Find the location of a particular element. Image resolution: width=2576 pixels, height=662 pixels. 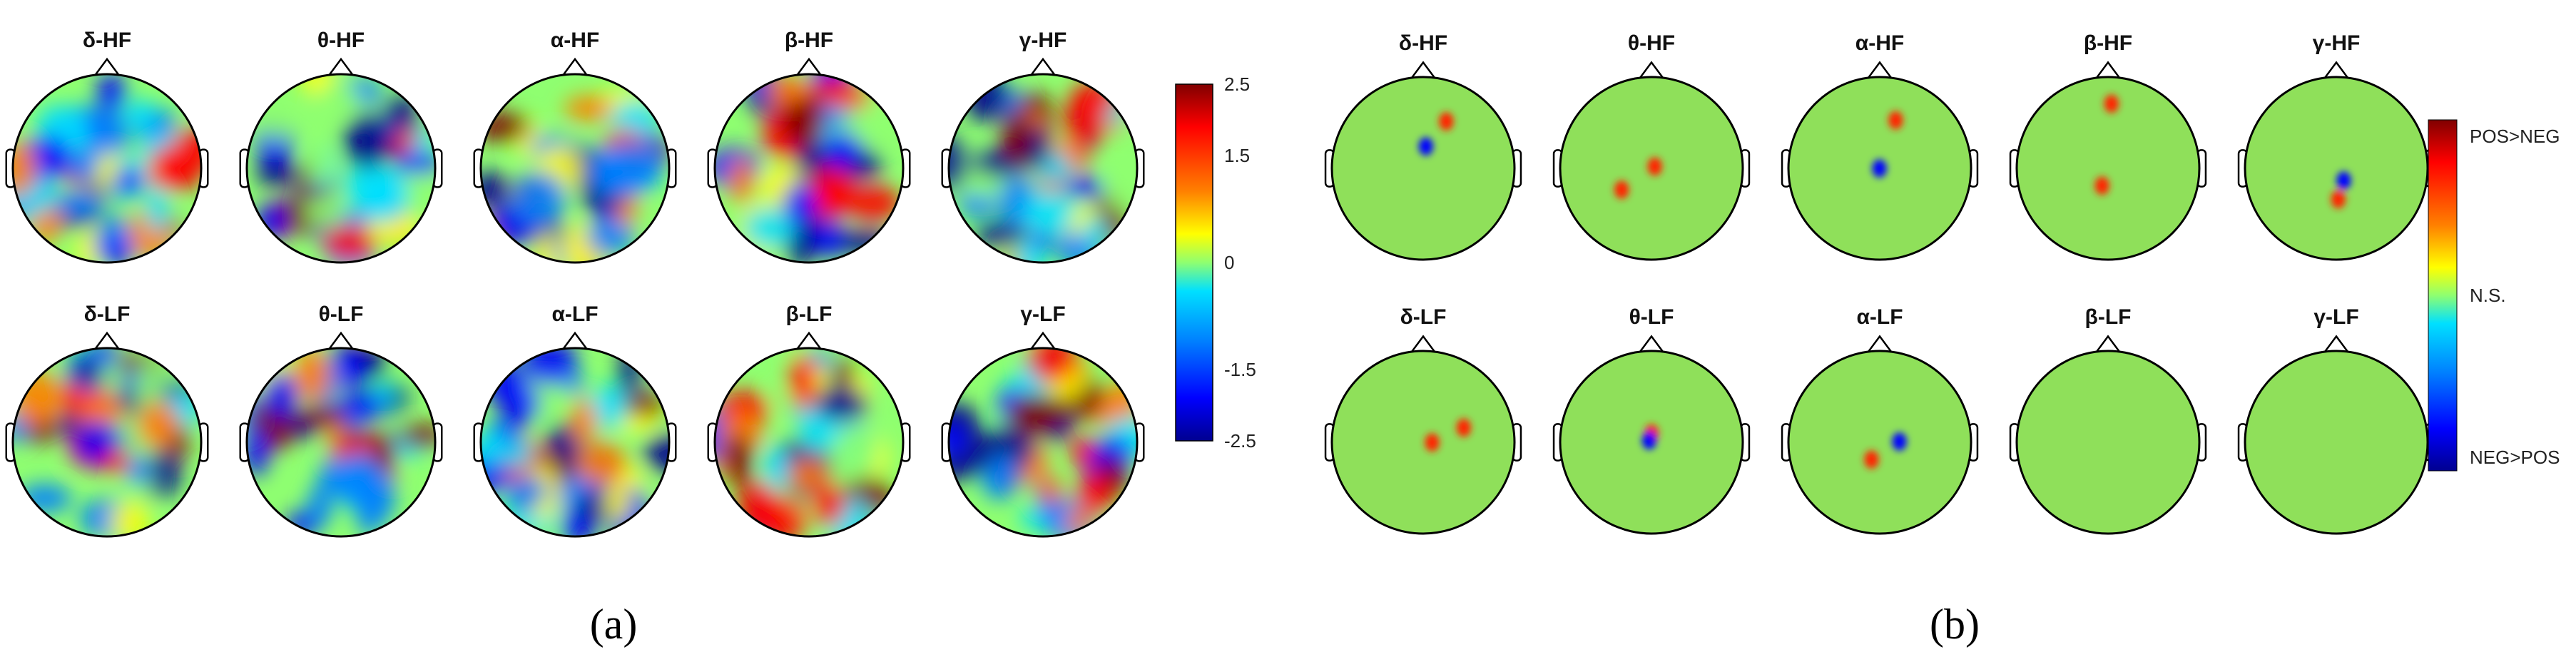

colorbar-a-tick-label: 0 is located at coordinates (1229, 262).